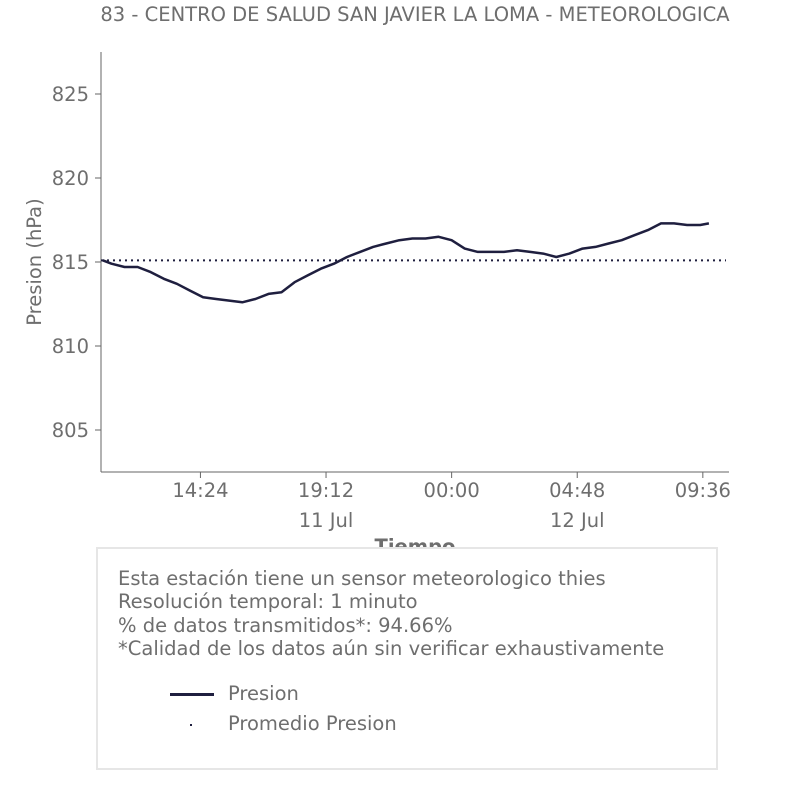 This screenshot has height=806, width=806. Describe the element at coordinates (285, 625) in the screenshot. I see `info-transmitted: % de datos transmitidos*: 94.66%` at that location.